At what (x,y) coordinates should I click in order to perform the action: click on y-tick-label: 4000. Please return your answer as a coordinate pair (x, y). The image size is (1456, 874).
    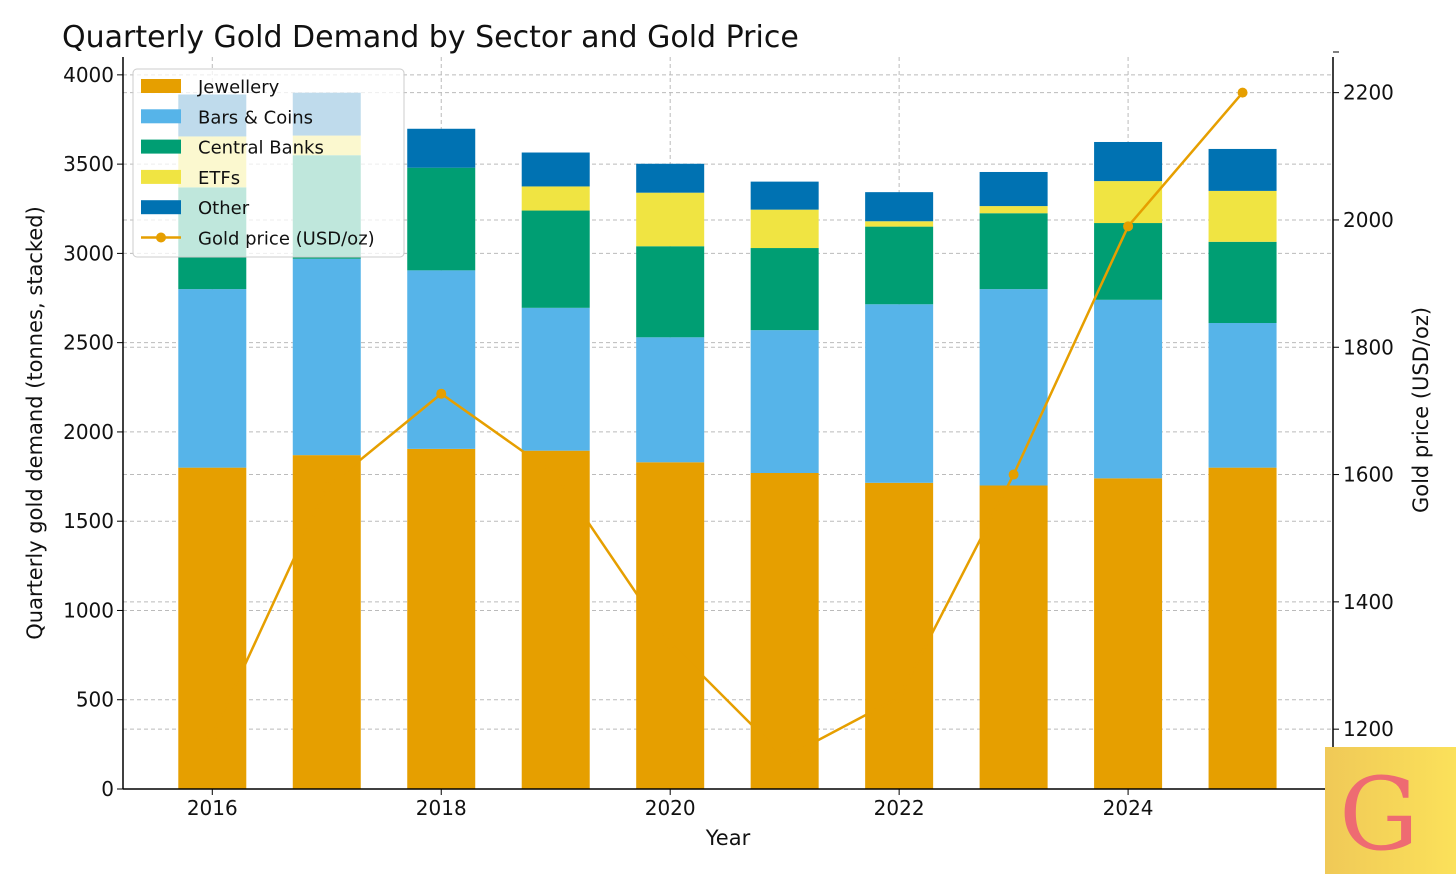
    Looking at the image, I should click on (88, 75).